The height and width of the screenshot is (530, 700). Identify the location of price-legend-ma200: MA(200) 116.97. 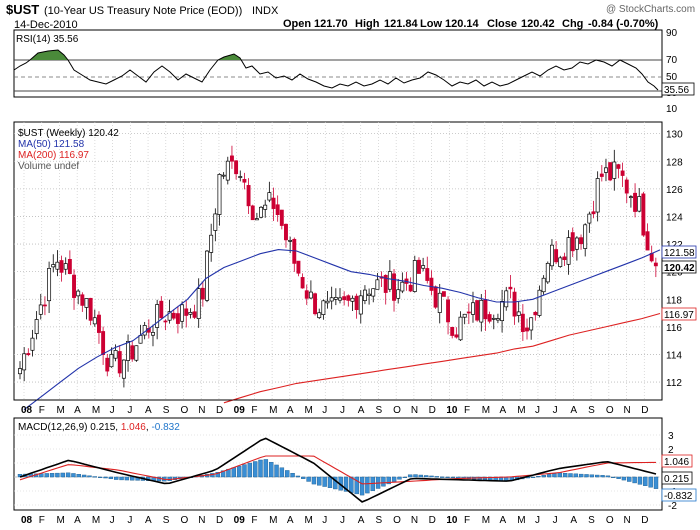
(53, 155).